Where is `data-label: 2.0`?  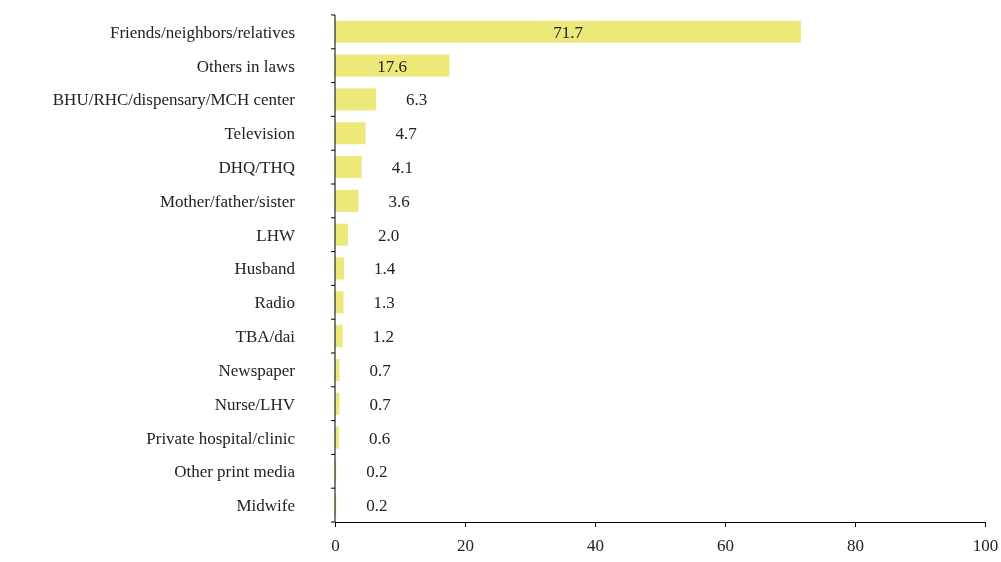 data-label: 2.0 is located at coordinates (389, 235).